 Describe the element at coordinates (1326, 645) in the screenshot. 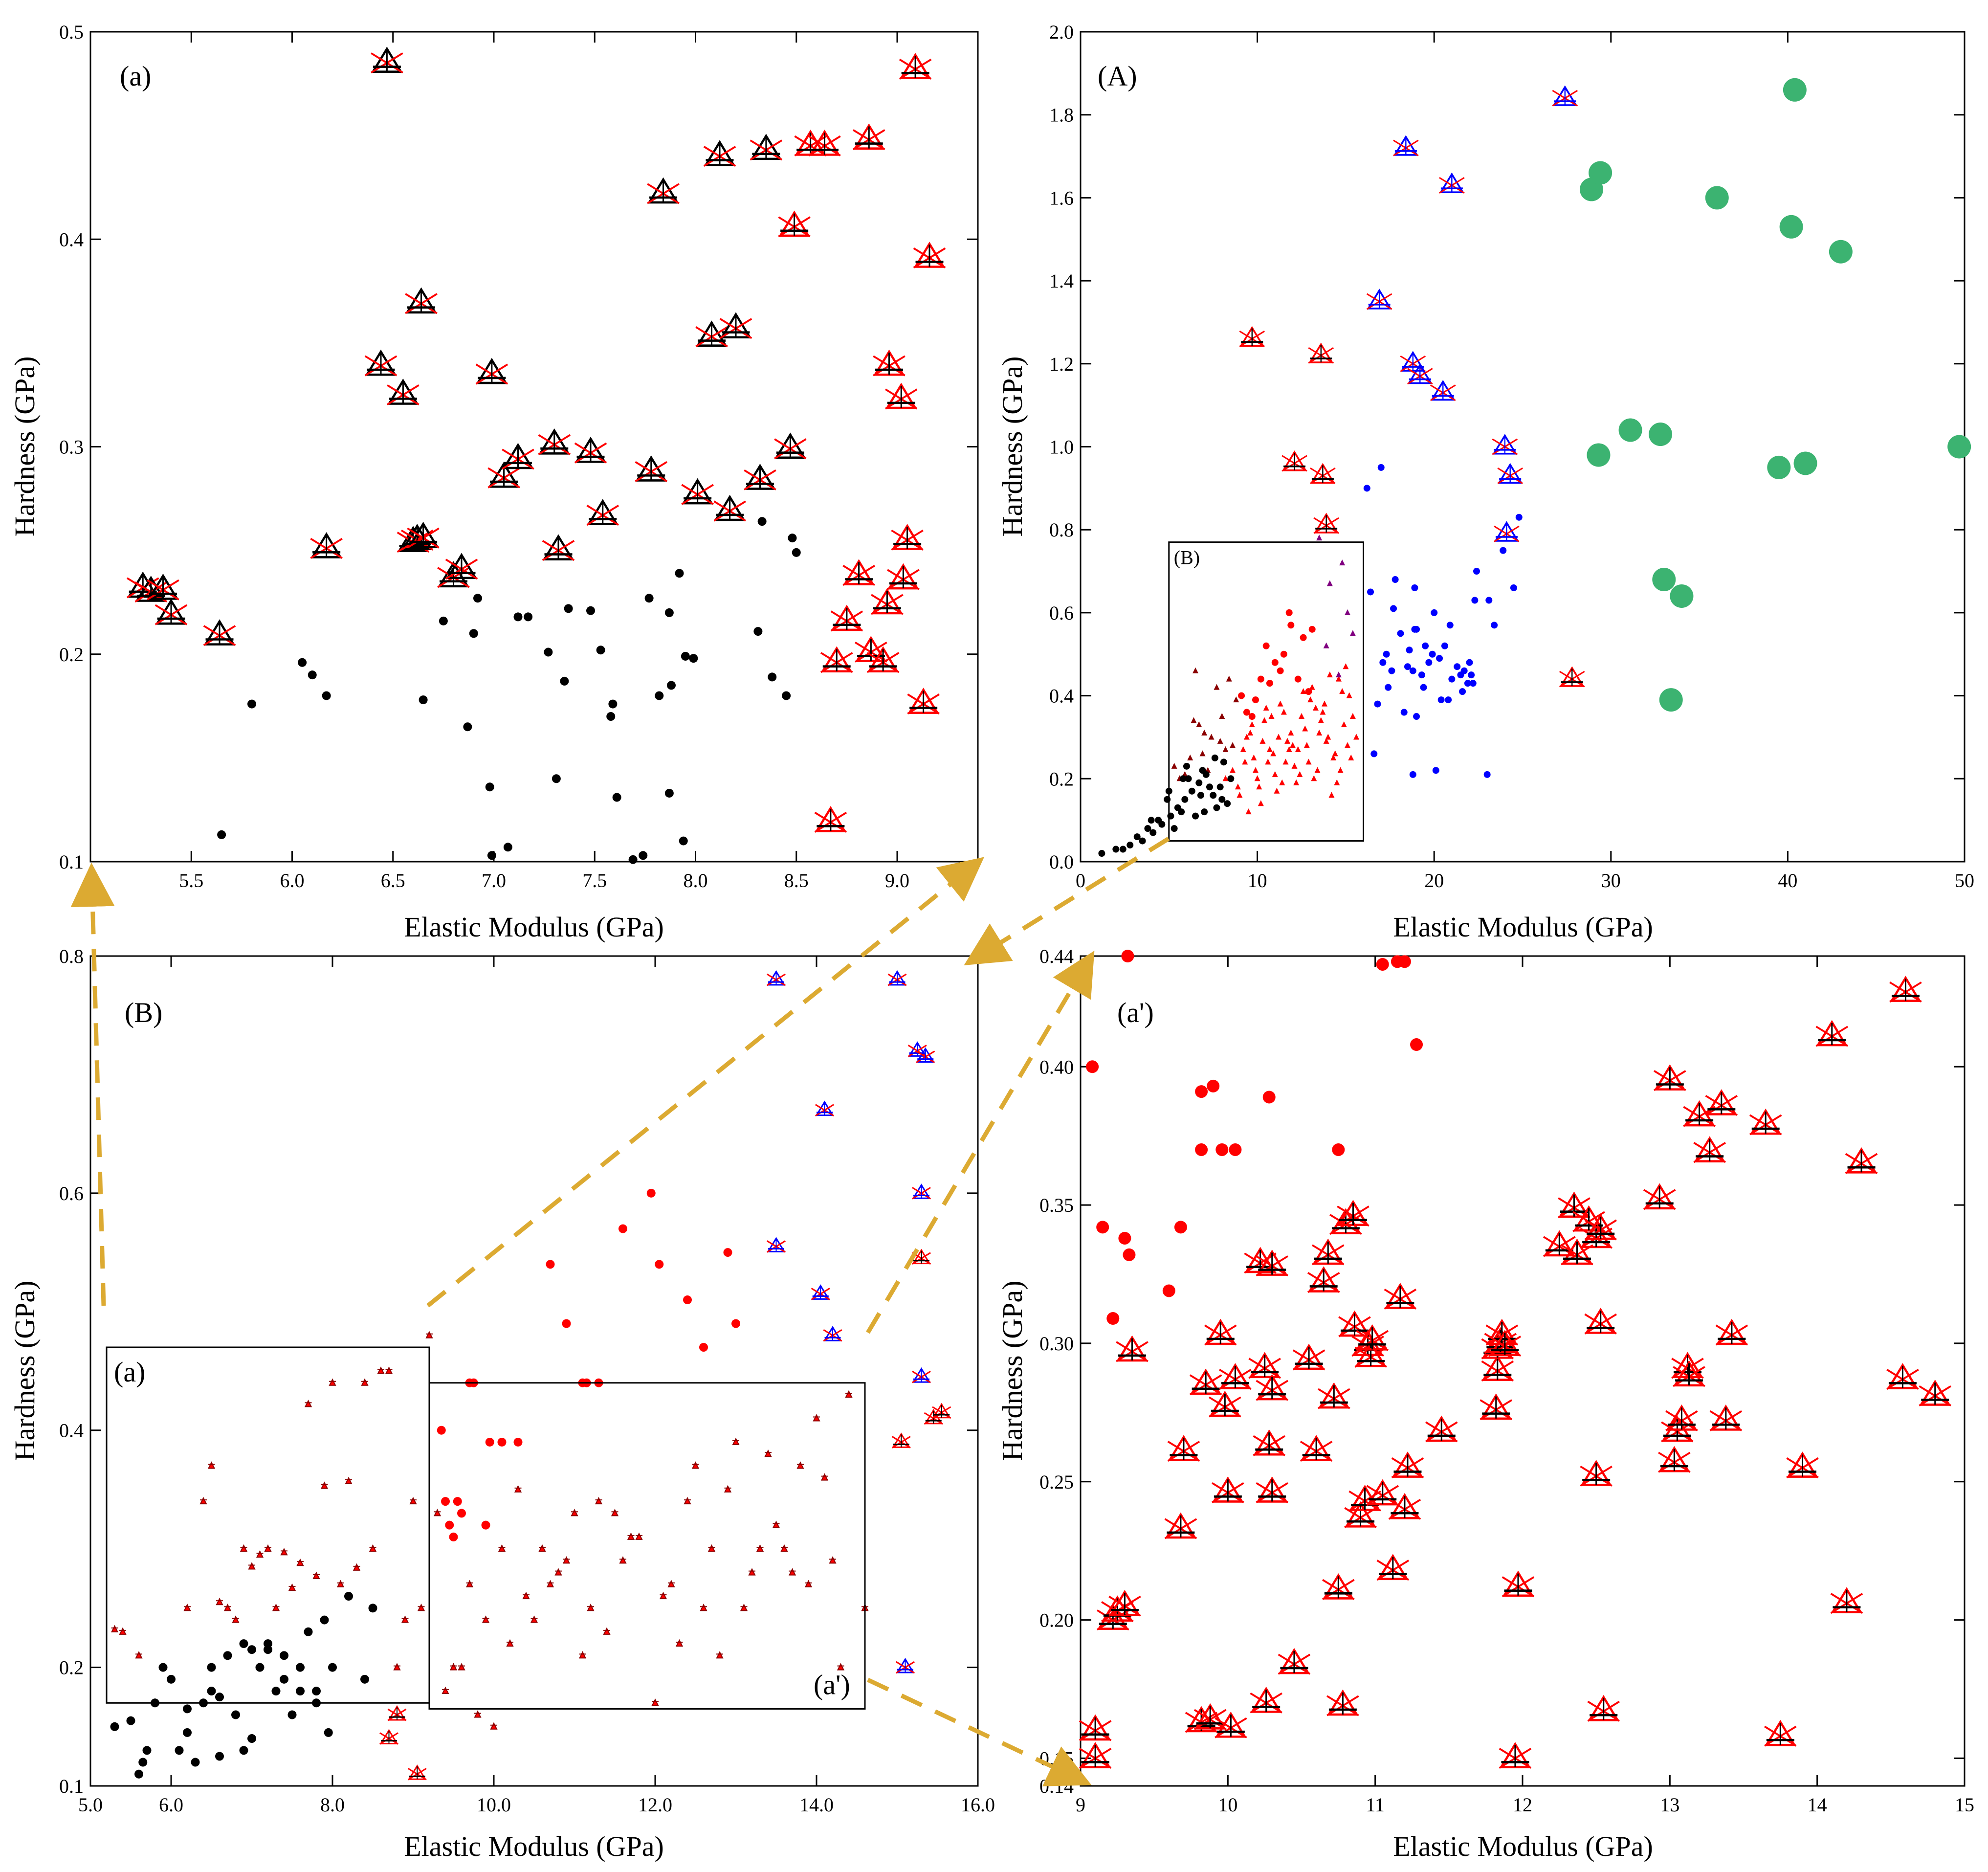

I see `A-purple-small-point` at that location.